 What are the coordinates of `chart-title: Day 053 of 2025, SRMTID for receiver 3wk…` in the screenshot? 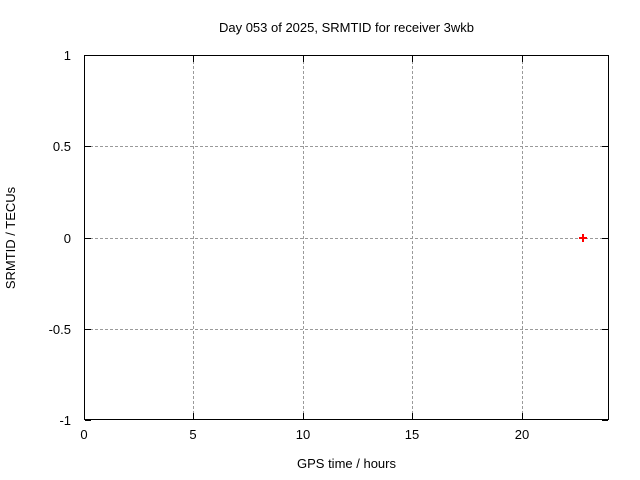 It's located at (346, 27).